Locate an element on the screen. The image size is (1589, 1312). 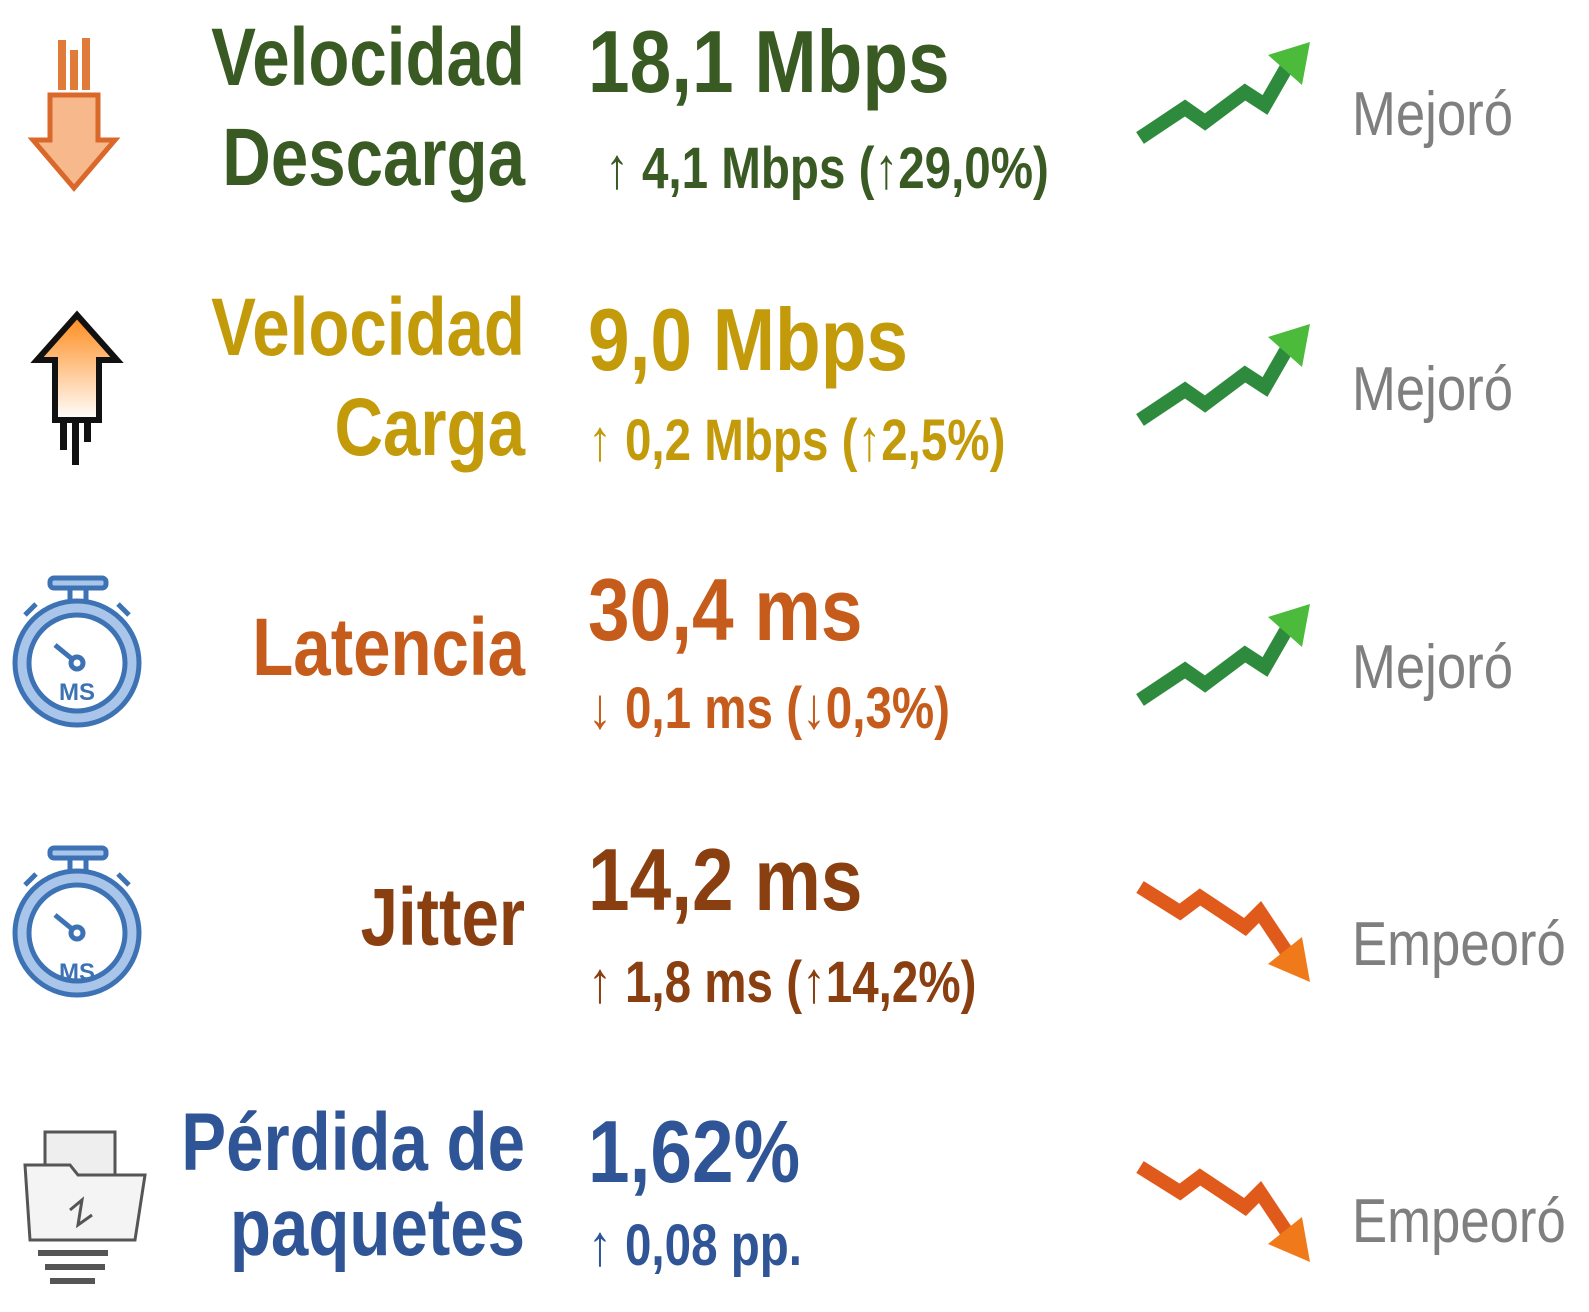
metric-label: Jitter is located at coordinates (443, 917).